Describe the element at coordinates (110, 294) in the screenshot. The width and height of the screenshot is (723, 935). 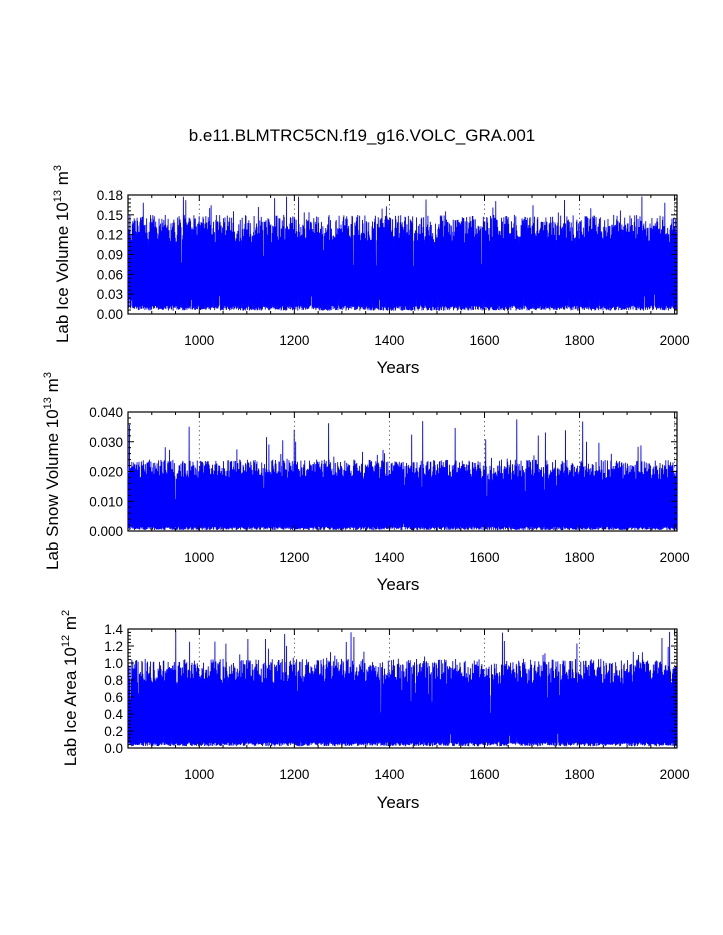
I see `y-tick-label: 0.03` at that location.